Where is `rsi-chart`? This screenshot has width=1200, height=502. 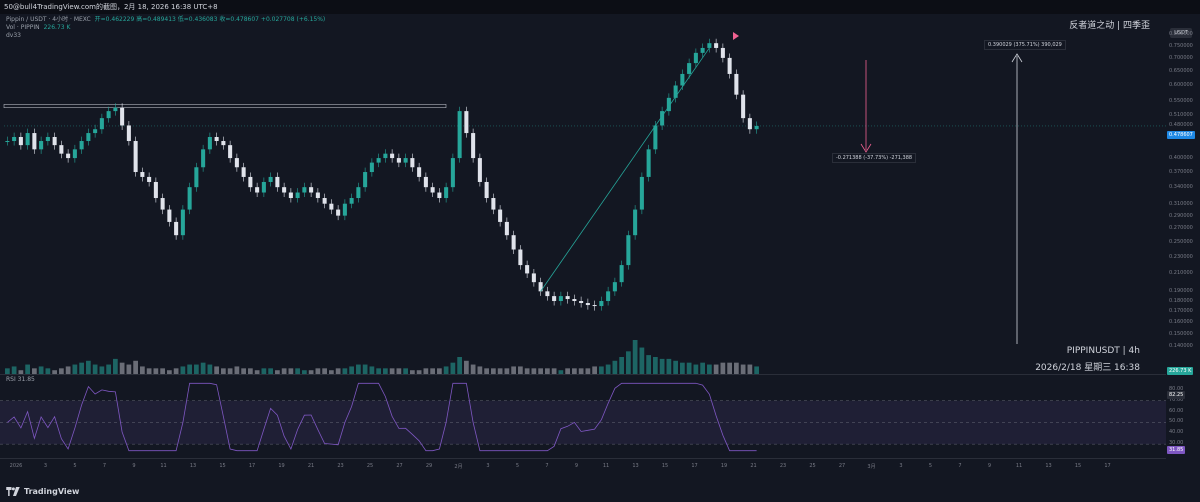 rsi-chart is located at coordinates (583, 417).